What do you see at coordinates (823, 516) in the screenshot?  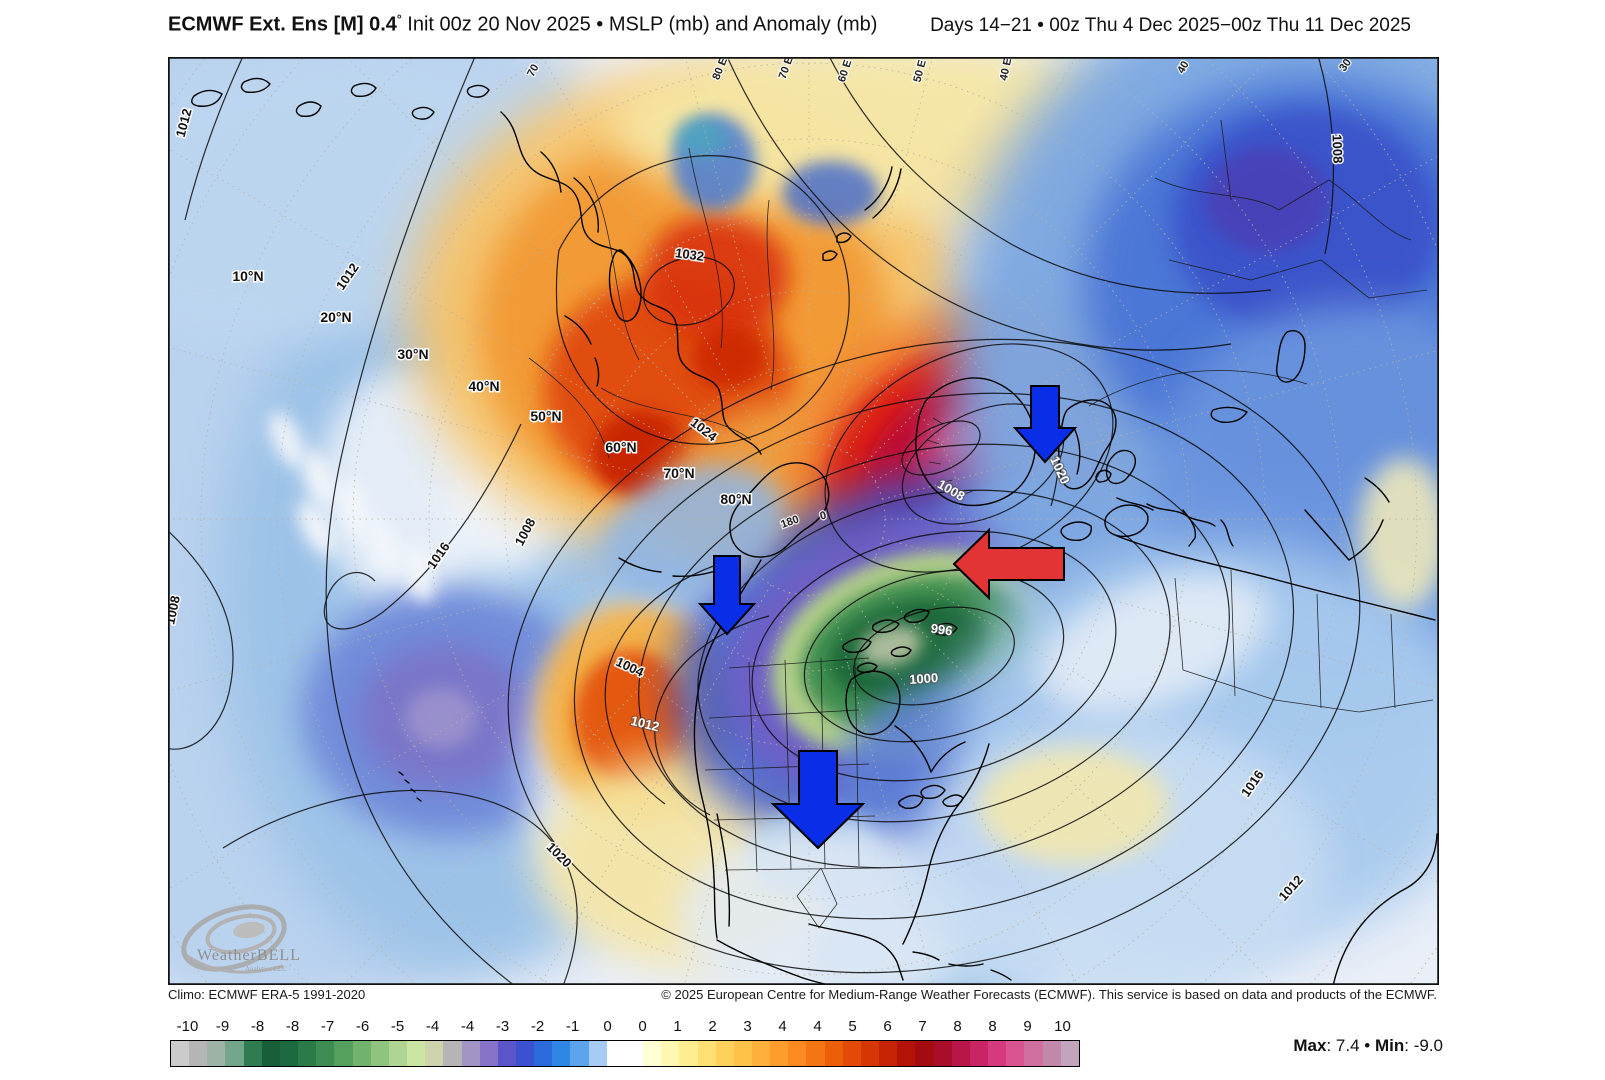 I see `meridian-label: 0` at bounding box center [823, 516].